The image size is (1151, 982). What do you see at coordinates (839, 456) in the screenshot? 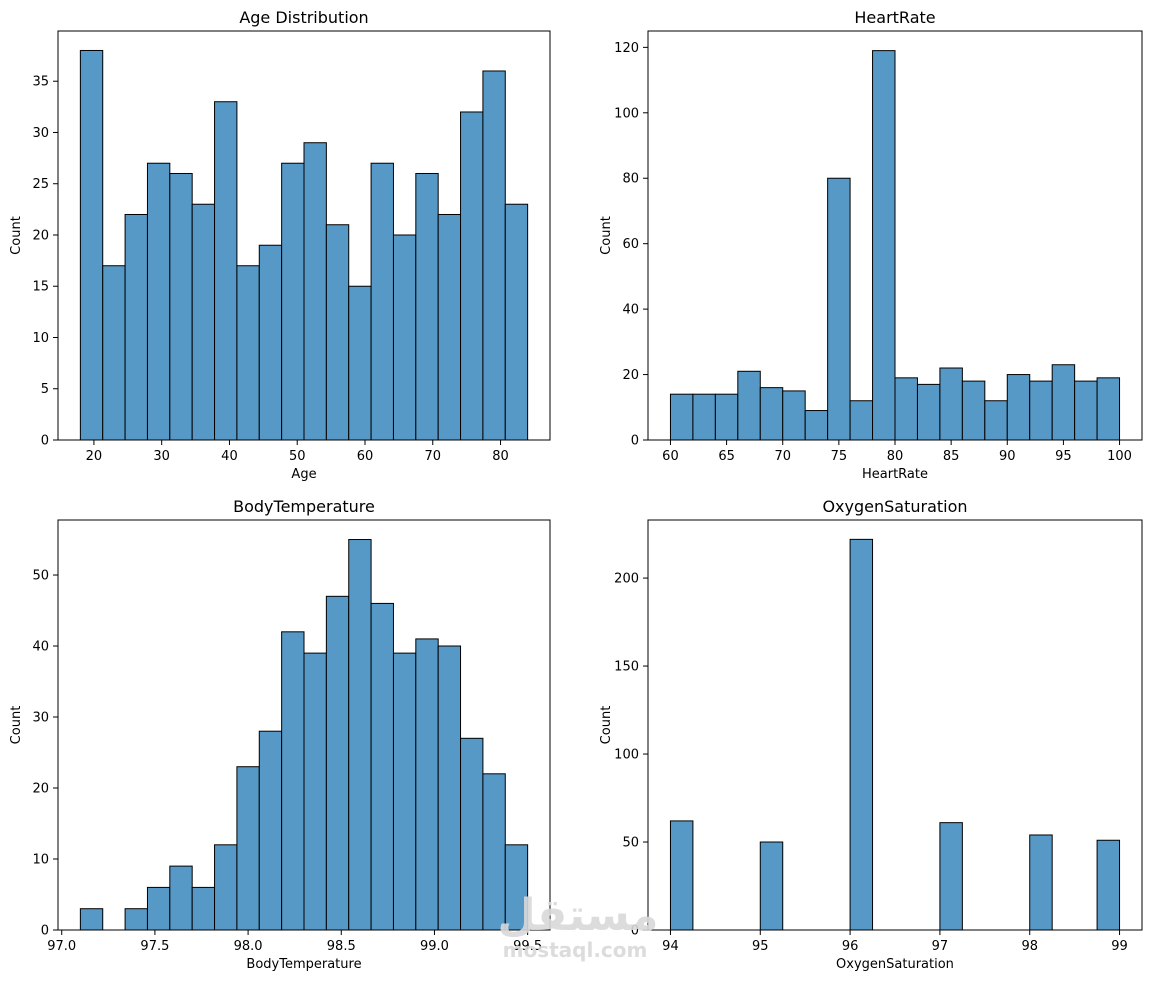
I see `x-tick-label: 75` at bounding box center [839, 456].